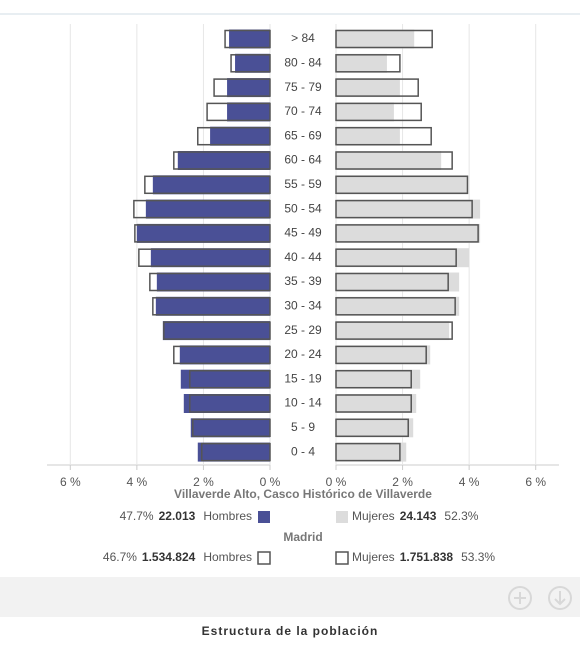 The height and width of the screenshot is (649, 580). I want to click on legend-right: Mujeres 24.143 52.3%, so click(415, 516).